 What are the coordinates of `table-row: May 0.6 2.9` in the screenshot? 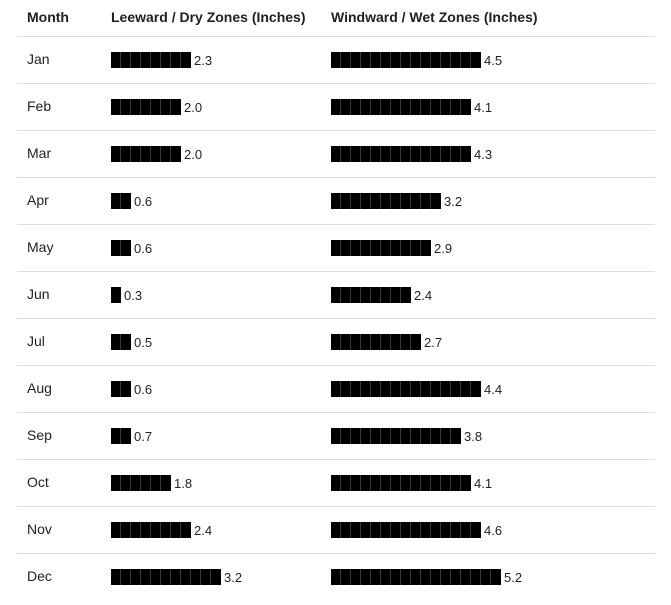 It's located at (336, 248).